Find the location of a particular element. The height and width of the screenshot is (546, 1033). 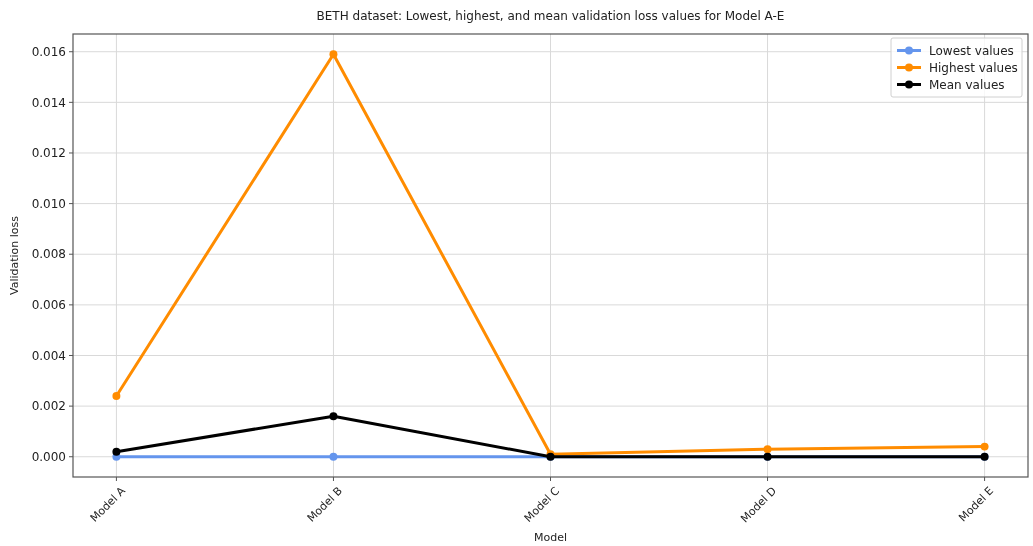

y-tick-label: 0.016 is located at coordinates (48, 51).